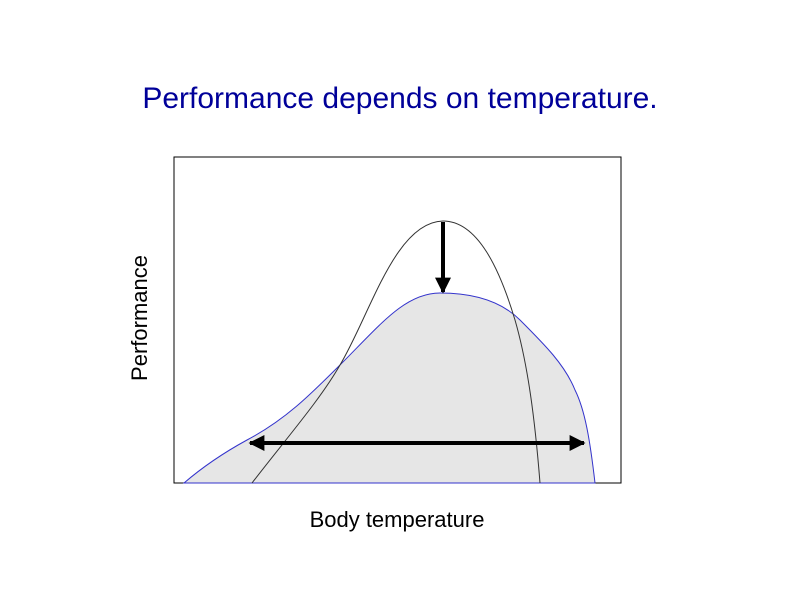 Image resolution: width=800 pixels, height=600 pixels. I want to click on y-axis-label: Performance, so click(139, 318).